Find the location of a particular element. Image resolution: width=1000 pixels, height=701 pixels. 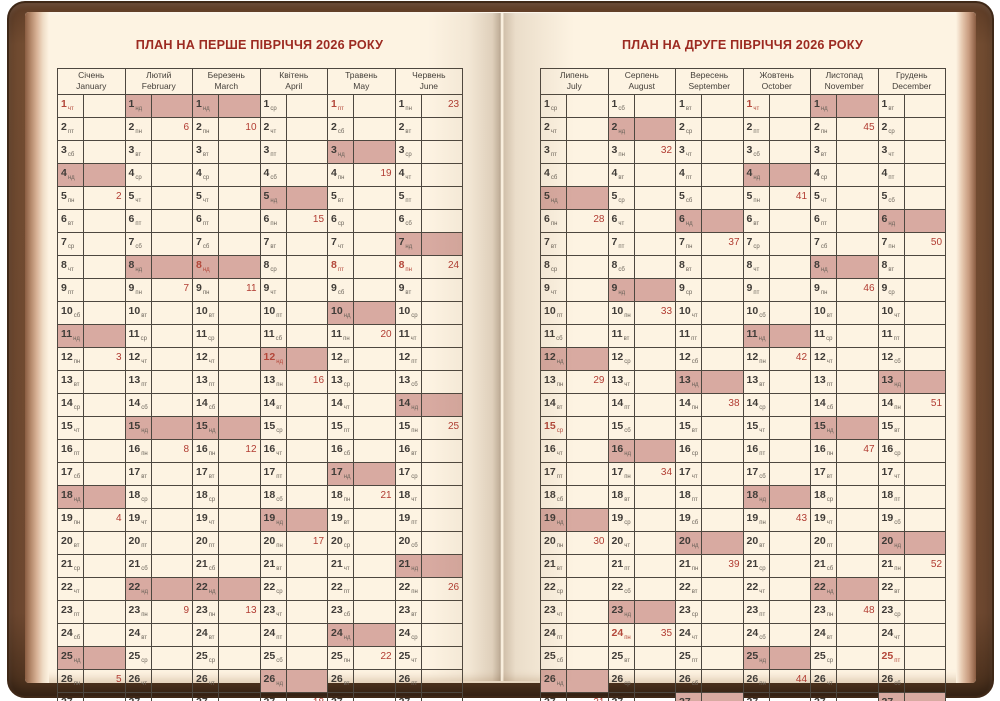

day-cell: 22нд is located at coordinates (824, 589).